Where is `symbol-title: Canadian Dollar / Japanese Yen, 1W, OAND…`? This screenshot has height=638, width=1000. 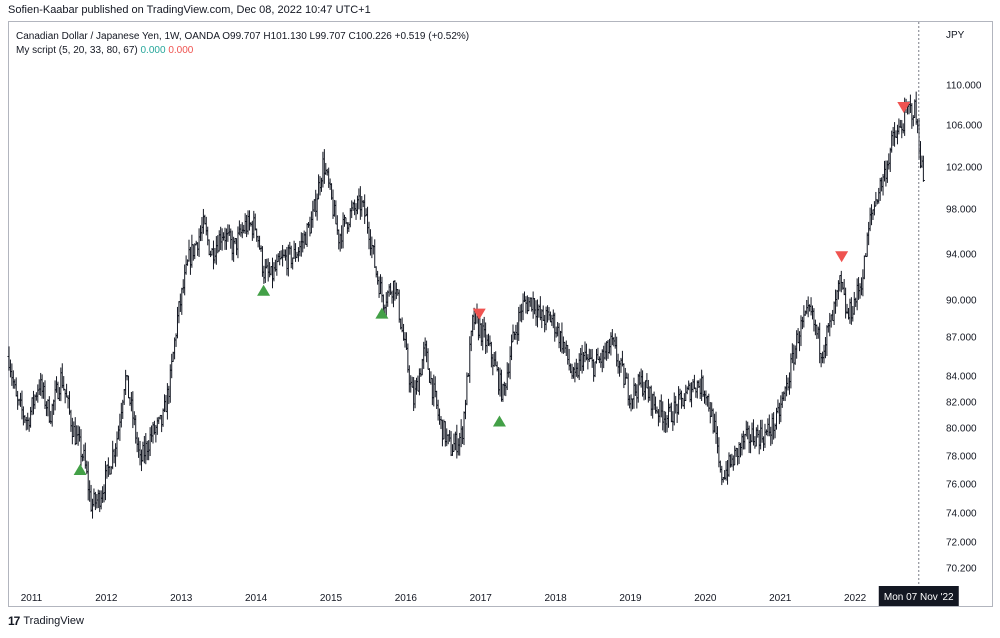 symbol-title: Canadian Dollar / Japanese Yen, 1W, OAND… is located at coordinates (118, 36).